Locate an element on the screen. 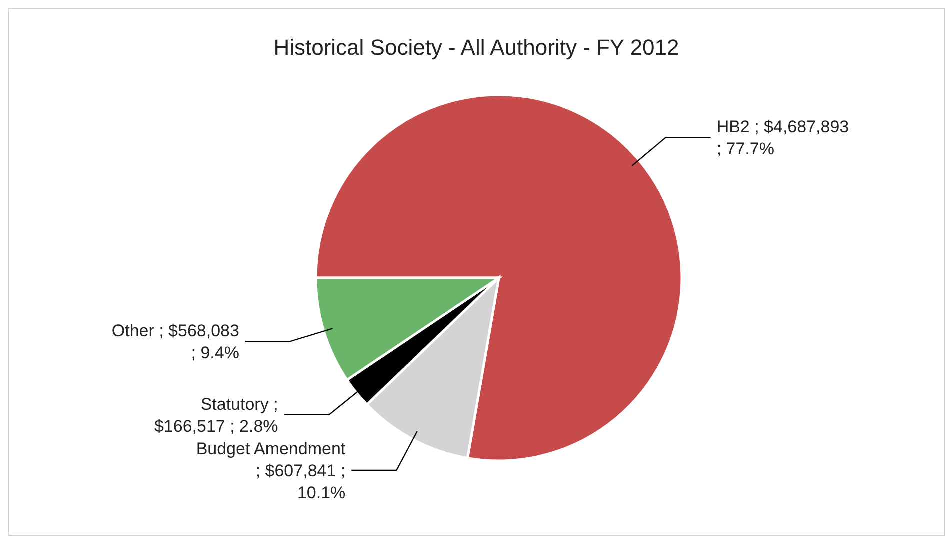 The width and height of the screenshot is (951, 542). chart-title: Historical Society - All Authority - FY 2012 is located at coordinates (476, 48).